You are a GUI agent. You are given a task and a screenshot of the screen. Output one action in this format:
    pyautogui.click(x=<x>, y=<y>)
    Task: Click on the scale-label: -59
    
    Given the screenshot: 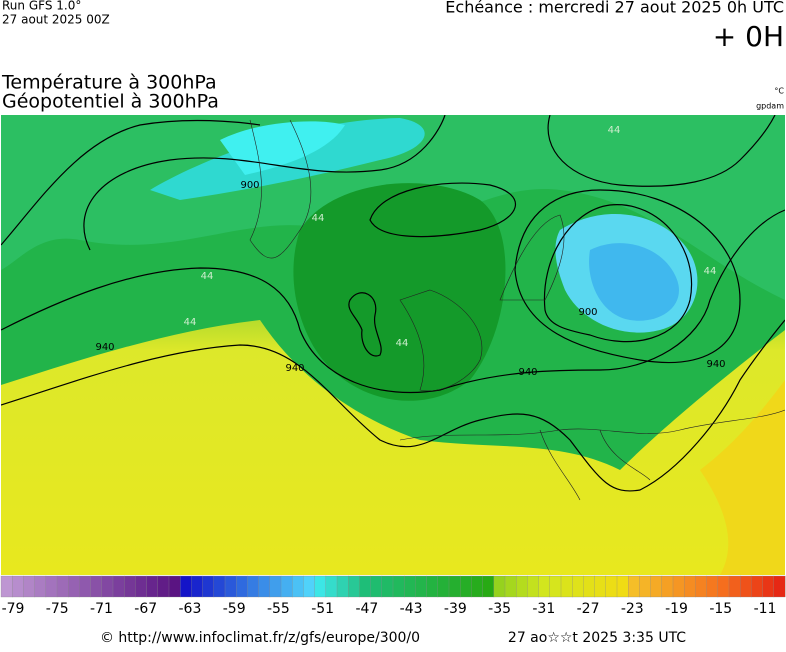 What is the action you would take?
    pyautogui.click(x=234, y=609)
    